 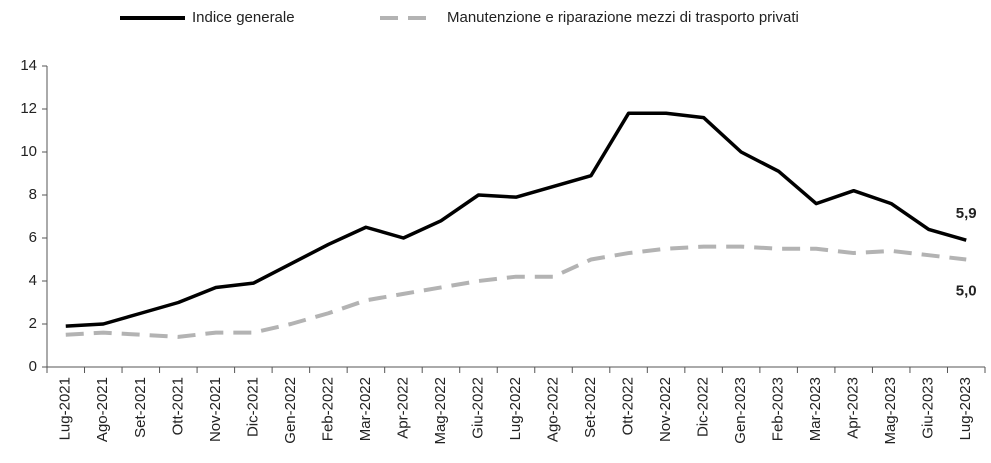 I want to click on x-tick-label: Mar-2023, so click(x=815, y=409).